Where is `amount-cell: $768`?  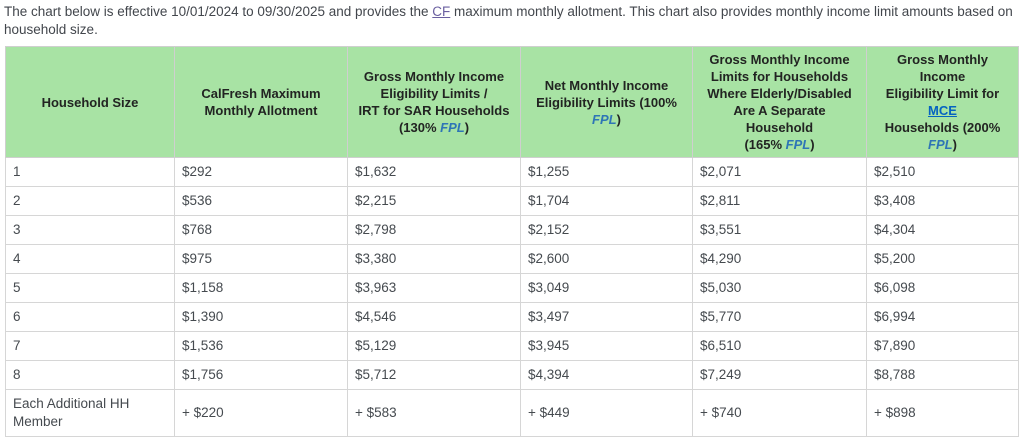 amount-cell: $768 is located at coordinates (261, 230).